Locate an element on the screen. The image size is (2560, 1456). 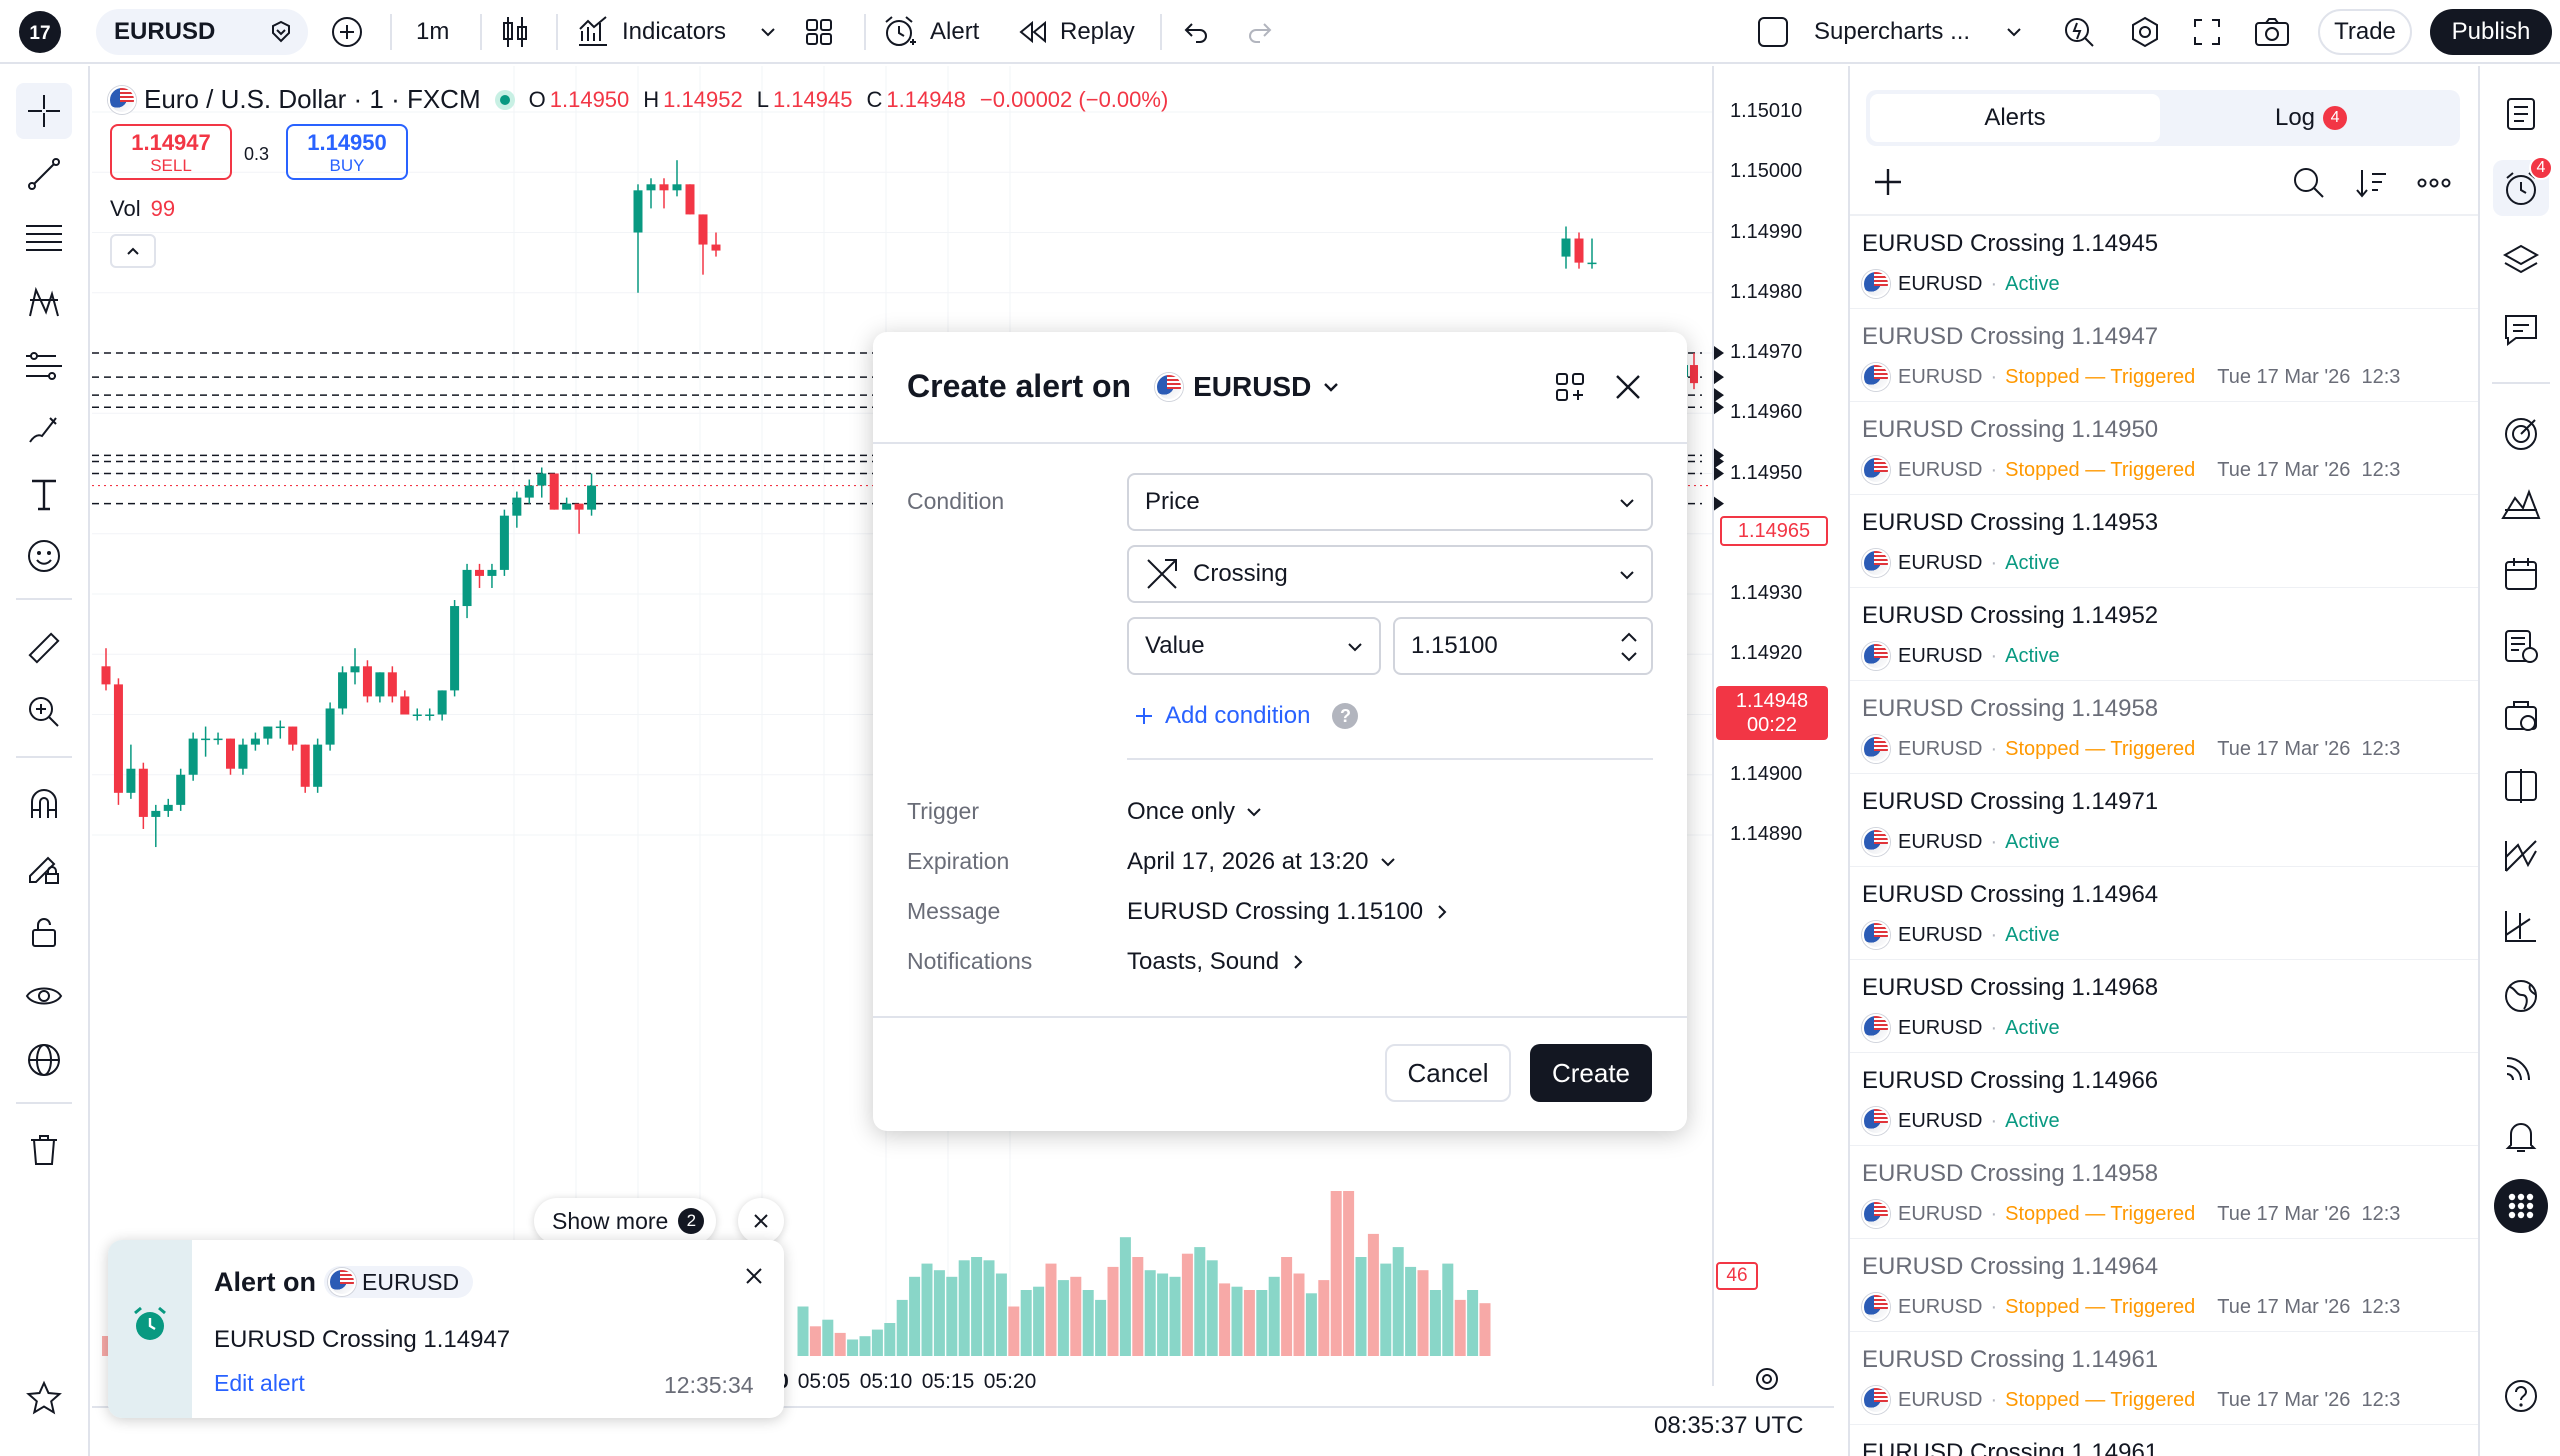
alert-list-item: EURUSD Crossing 1.14968 EURUSD · Active is located at coordinates (2164, 1006).